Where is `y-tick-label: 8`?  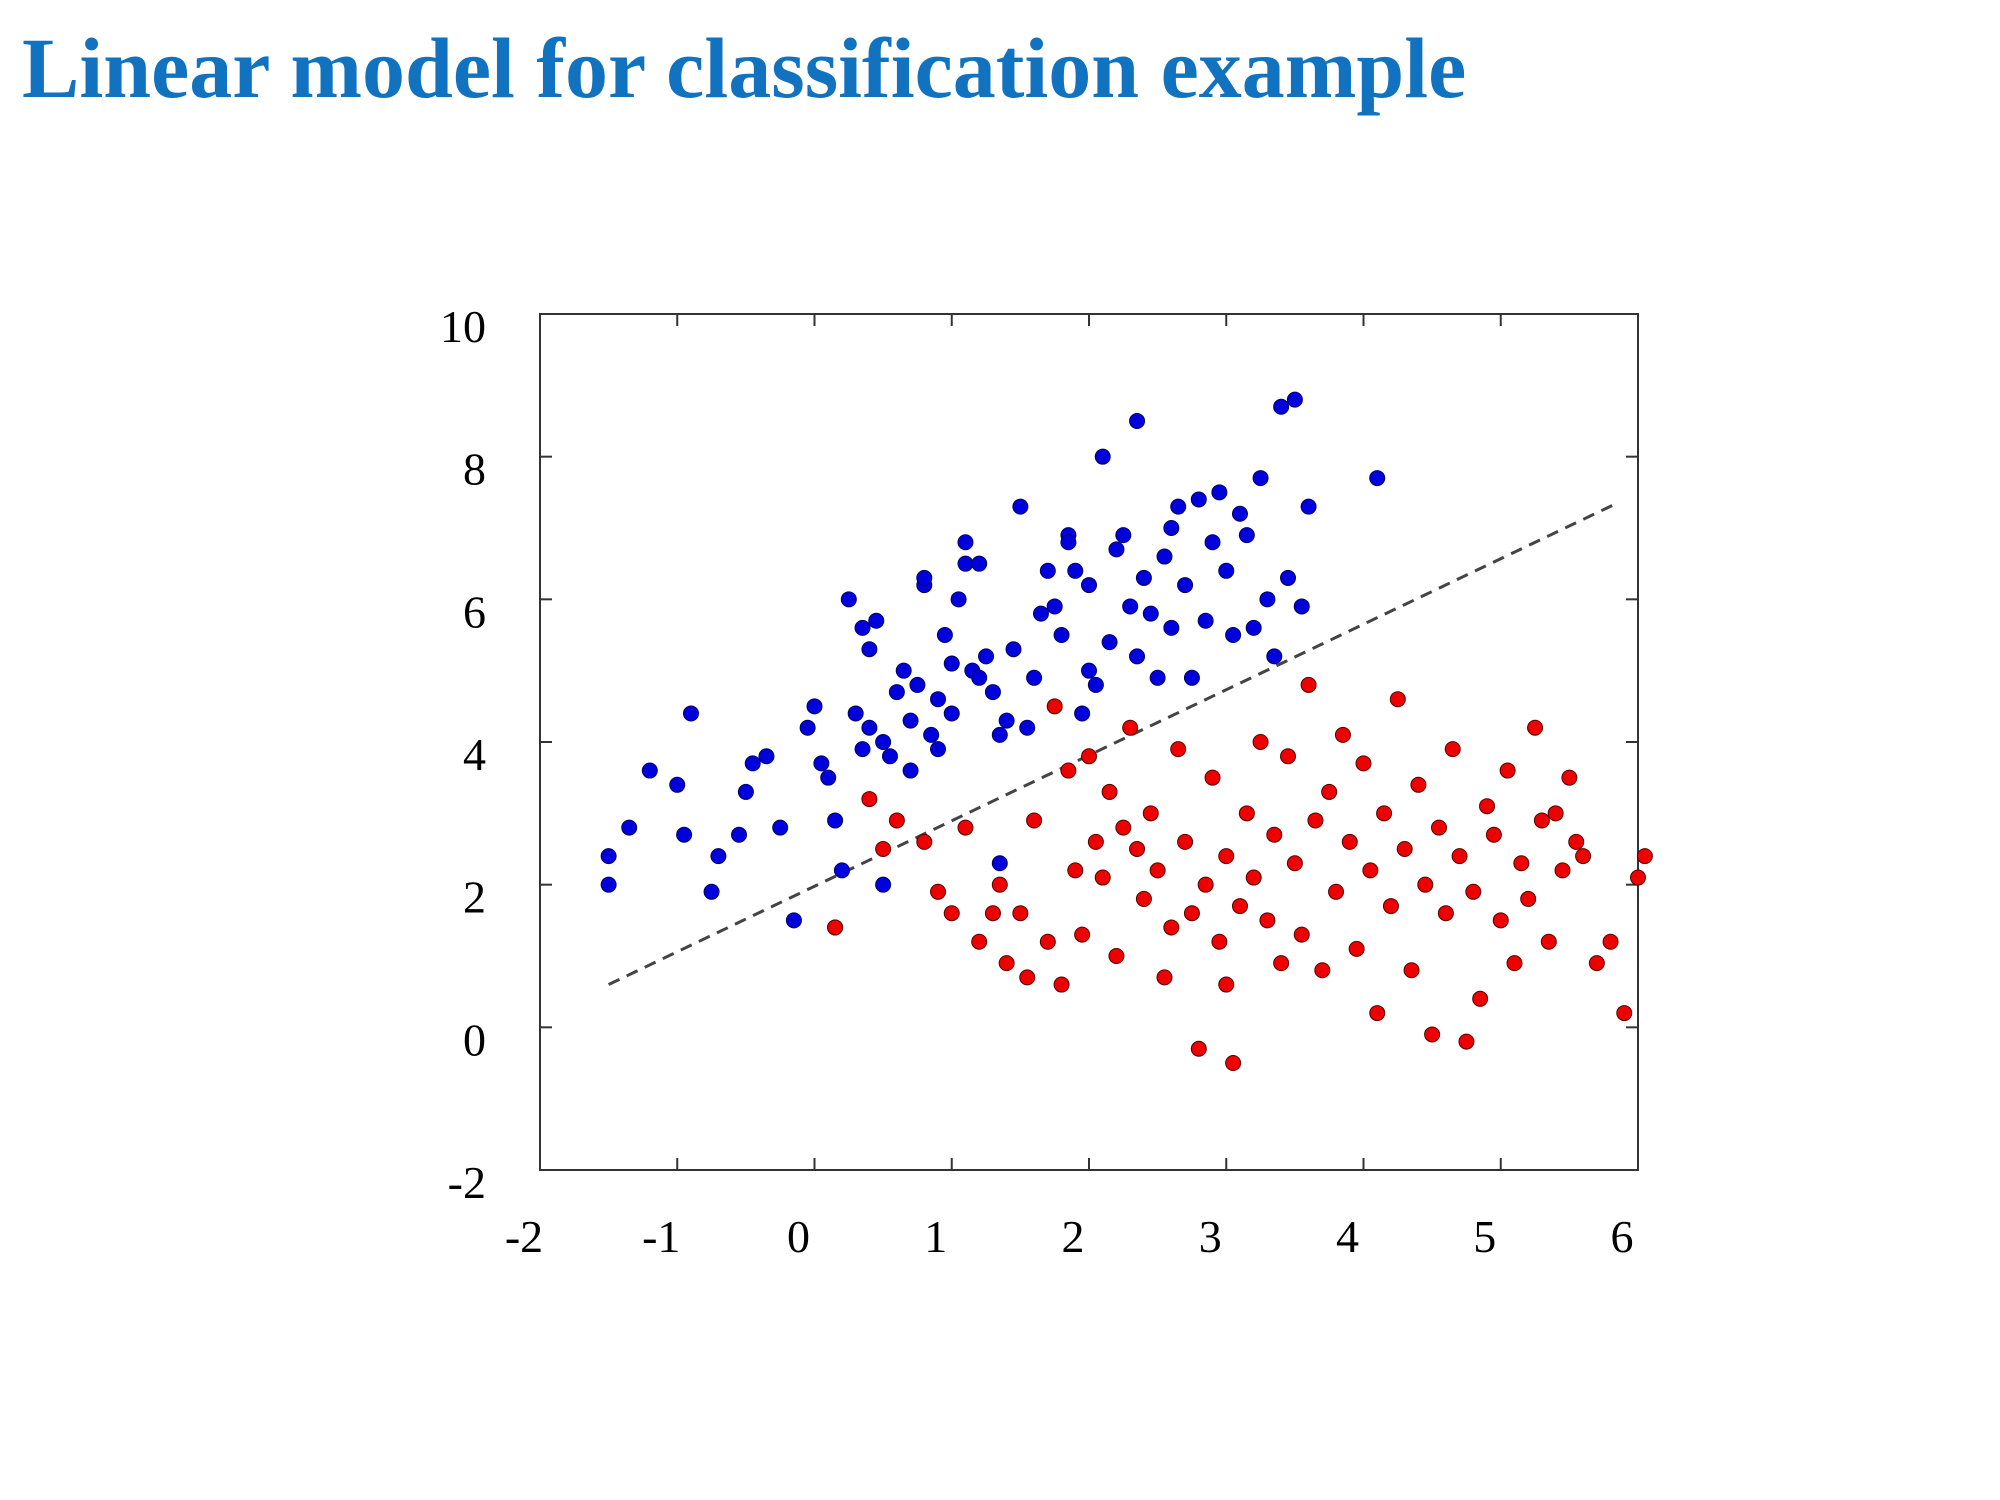 y-tick-label: 8 is located at coordinates (474, 469).